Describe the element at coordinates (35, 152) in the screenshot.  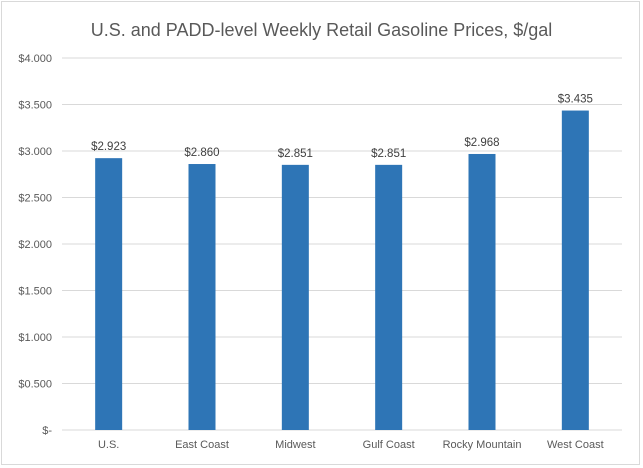
I see `y-tick-label: $3.000` at that location.